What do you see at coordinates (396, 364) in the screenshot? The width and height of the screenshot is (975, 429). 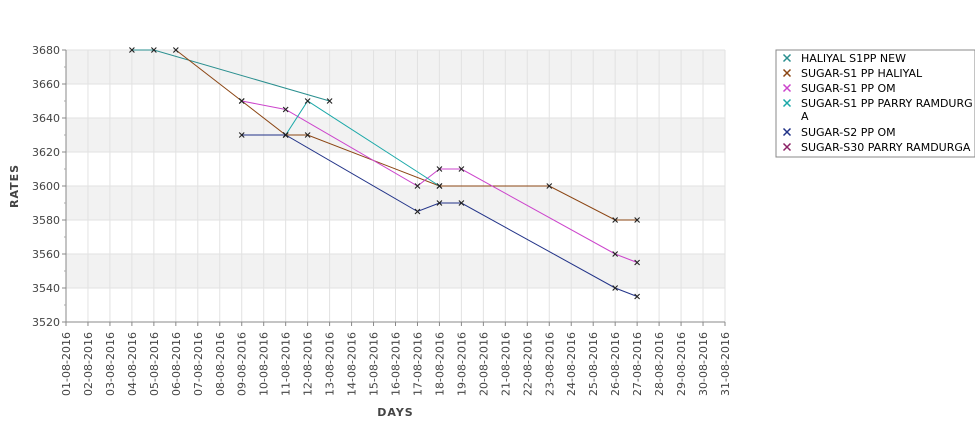 I see `x-tick-label: 16-08-2016` at bounding box center [396, 364].